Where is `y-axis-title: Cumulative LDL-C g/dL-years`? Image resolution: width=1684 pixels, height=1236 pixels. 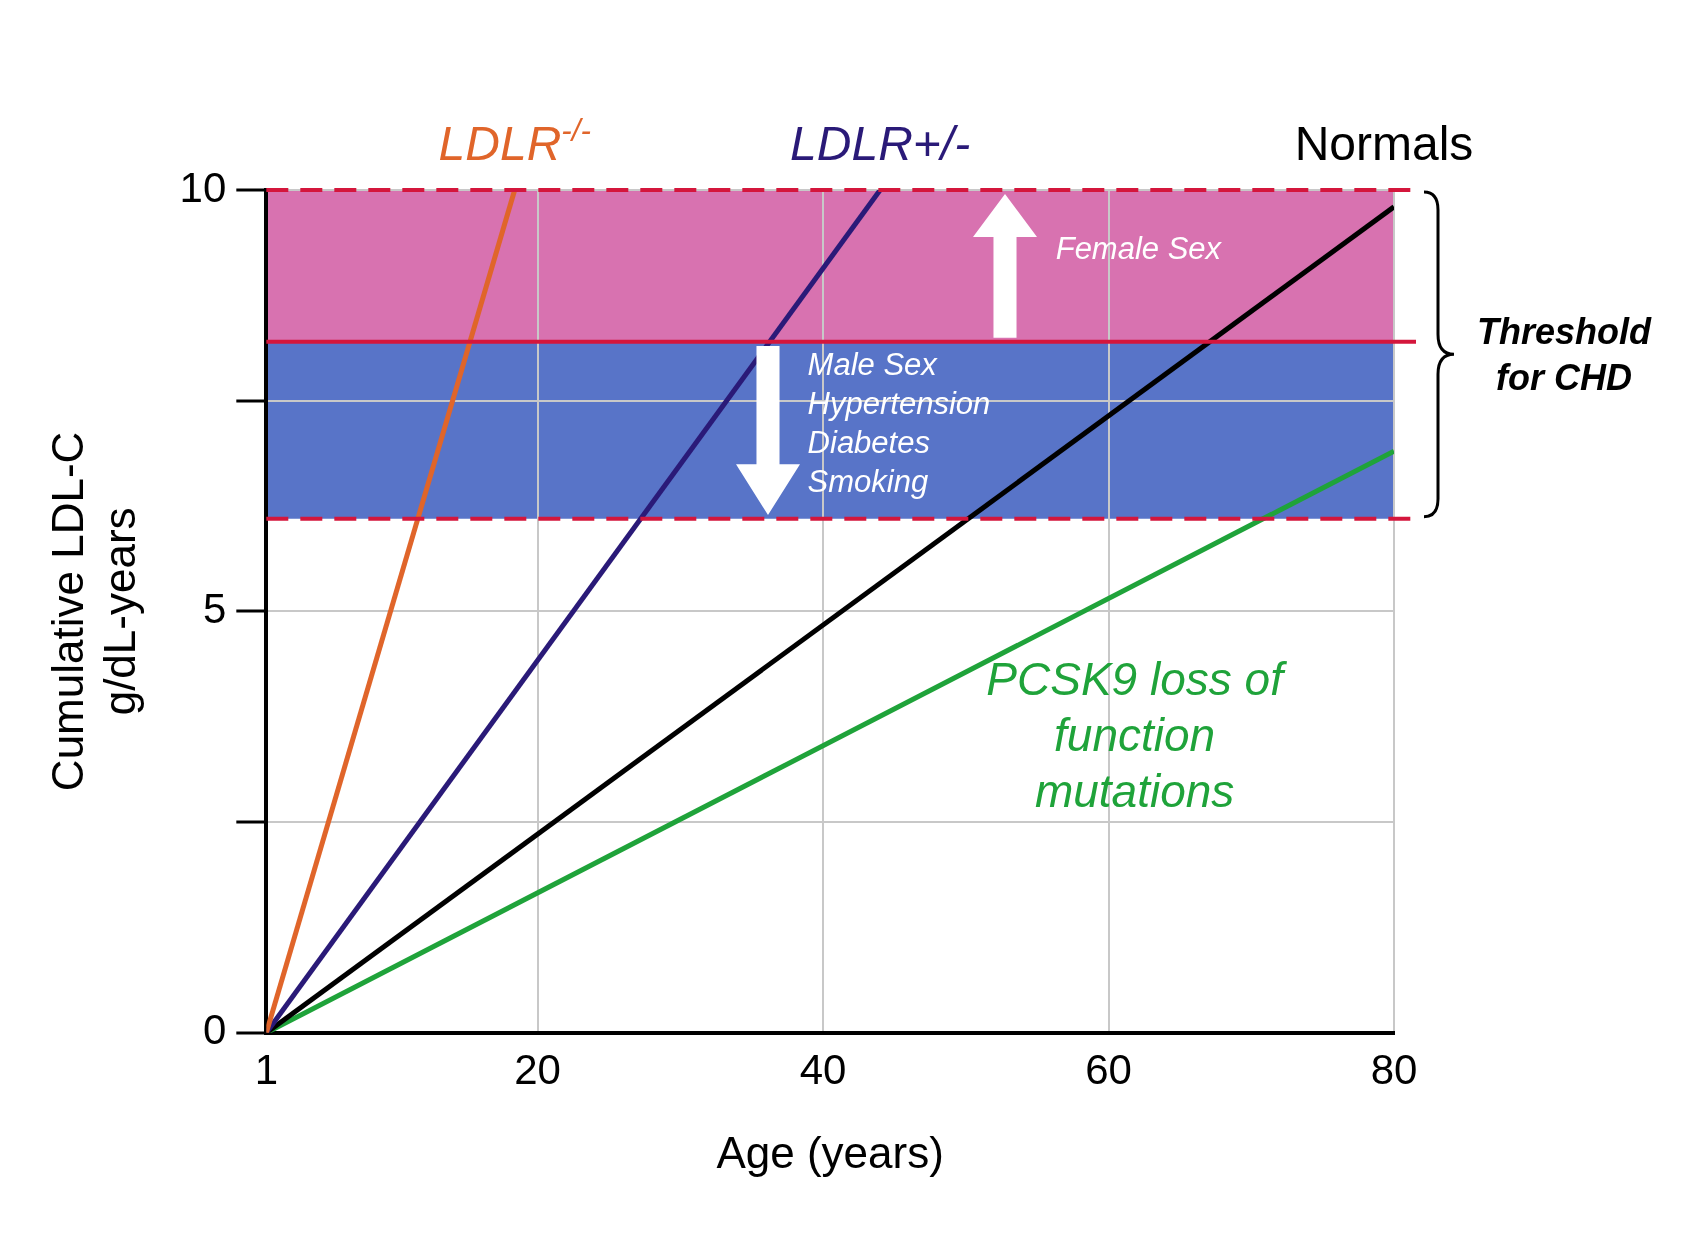 y-axis-title: Cumulative LDL-C g/dL-years is located at coordinates (93, 611).